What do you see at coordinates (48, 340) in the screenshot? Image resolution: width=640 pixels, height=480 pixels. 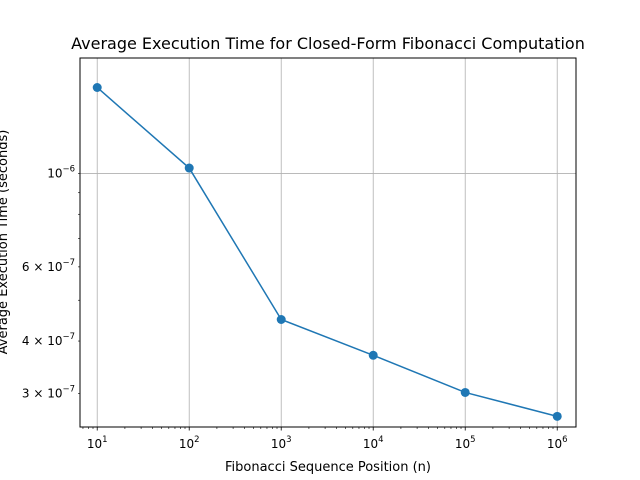 I see `y-tick-label: 4 × 10⁻⁷` at bounding box center [48, 340].